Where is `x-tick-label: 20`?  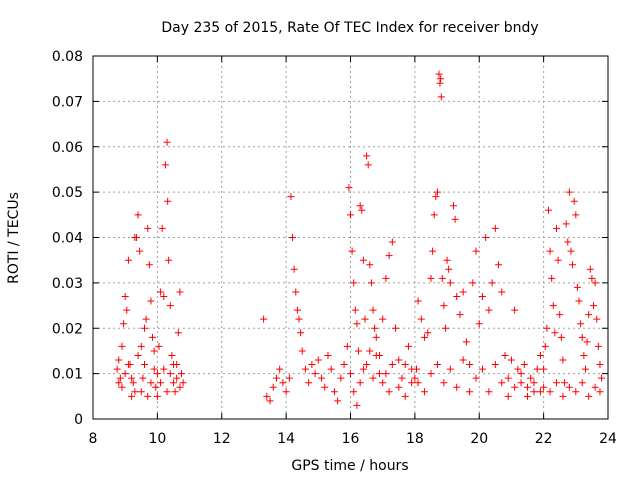
x-tick-label: 20 is located at coordinates (479, 439).